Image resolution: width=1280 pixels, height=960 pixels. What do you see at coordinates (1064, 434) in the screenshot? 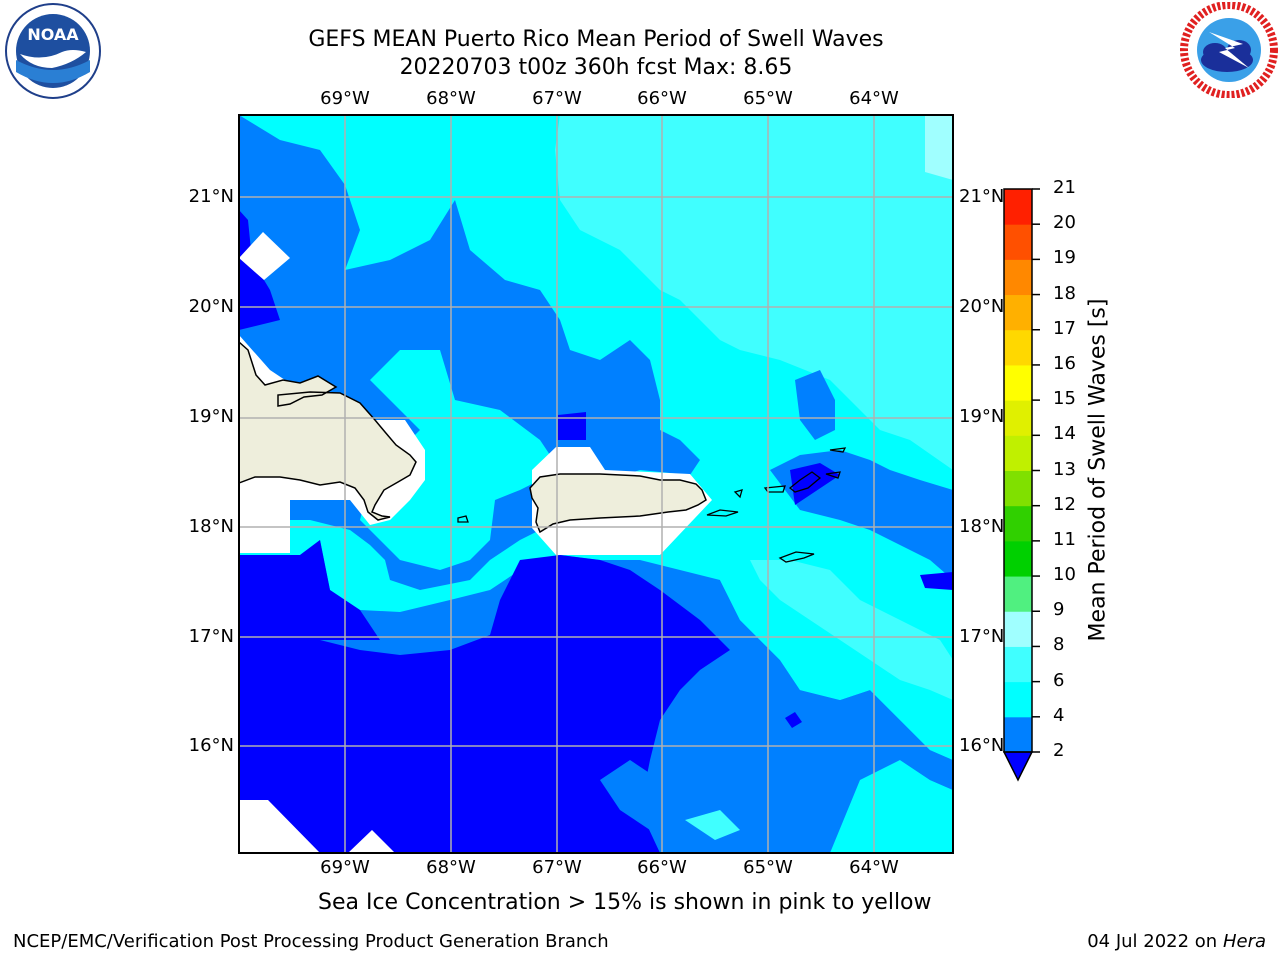
I see `colorbar-tick-label: 14` at bounding box center [1064, 434].